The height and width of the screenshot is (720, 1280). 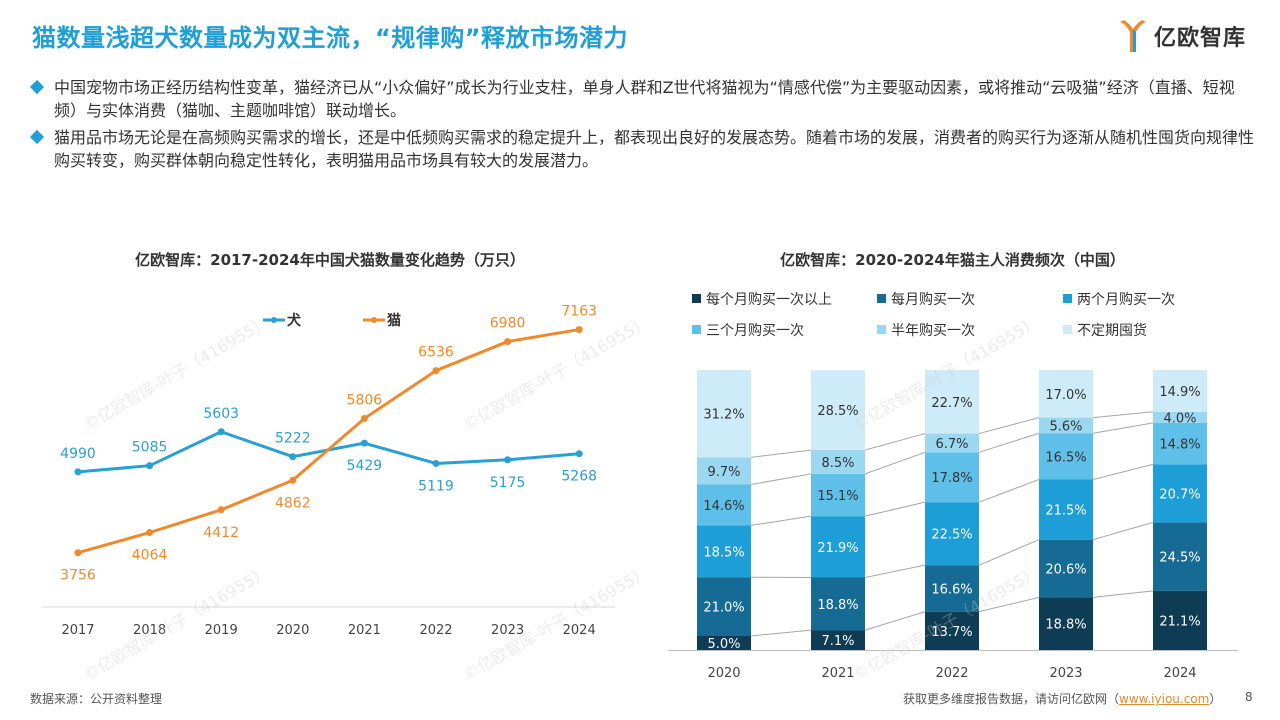 I want to click on data-label: 14.6%, so click(x=723, y=506).